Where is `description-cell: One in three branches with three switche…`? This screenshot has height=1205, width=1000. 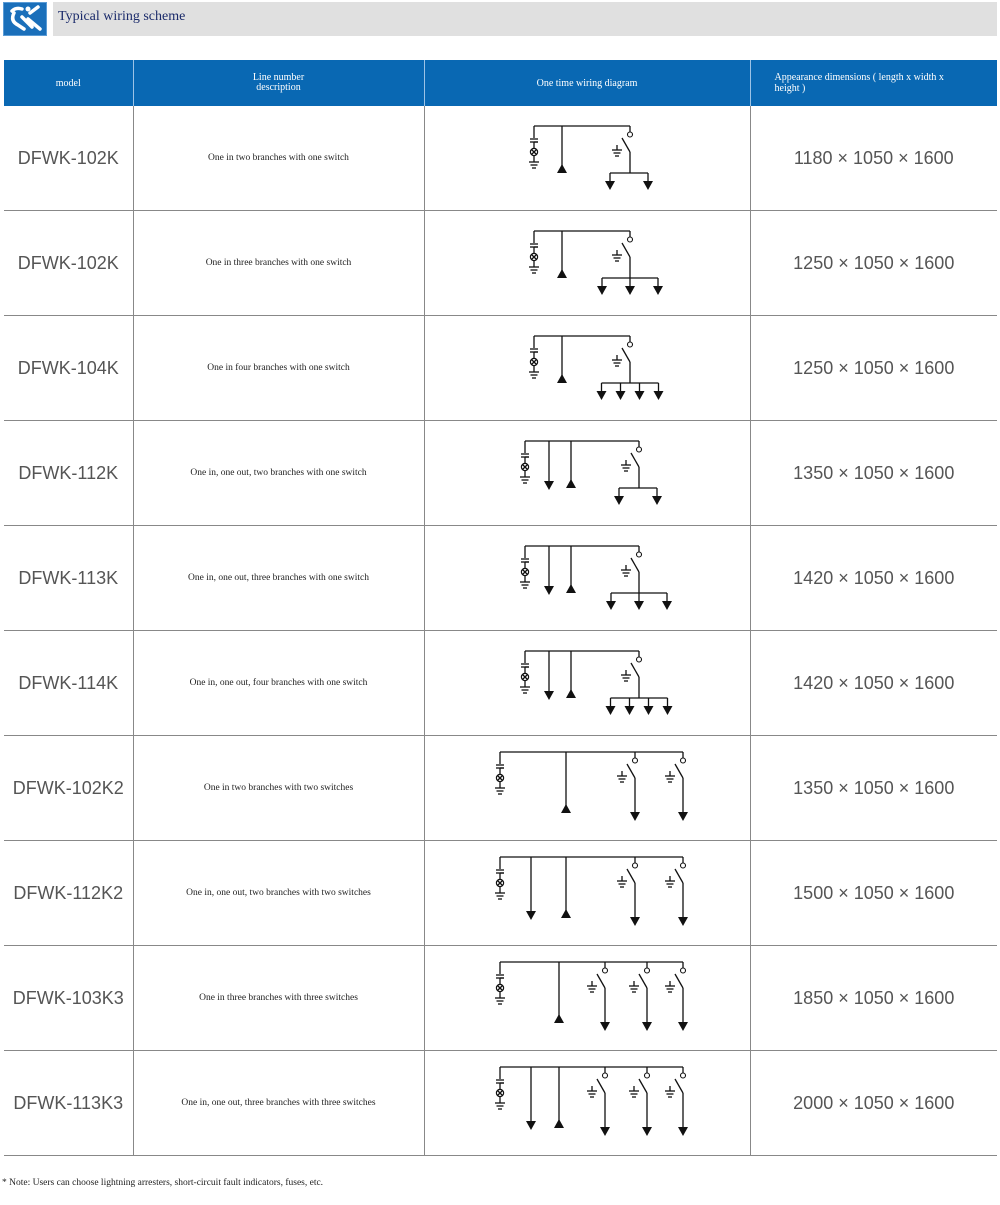
description-cell: One in three branches with three switche… is located at coordinates (278, 998).